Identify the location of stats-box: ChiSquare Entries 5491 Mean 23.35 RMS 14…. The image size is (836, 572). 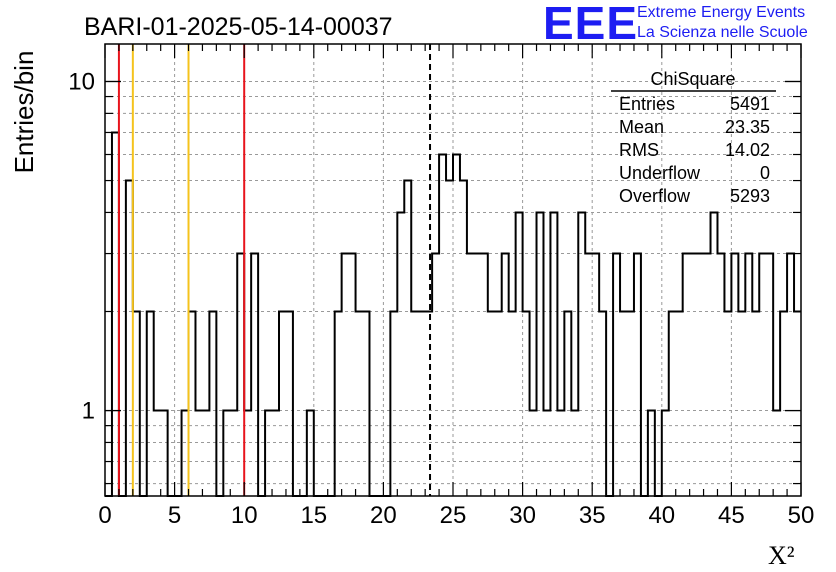
(693, 137).